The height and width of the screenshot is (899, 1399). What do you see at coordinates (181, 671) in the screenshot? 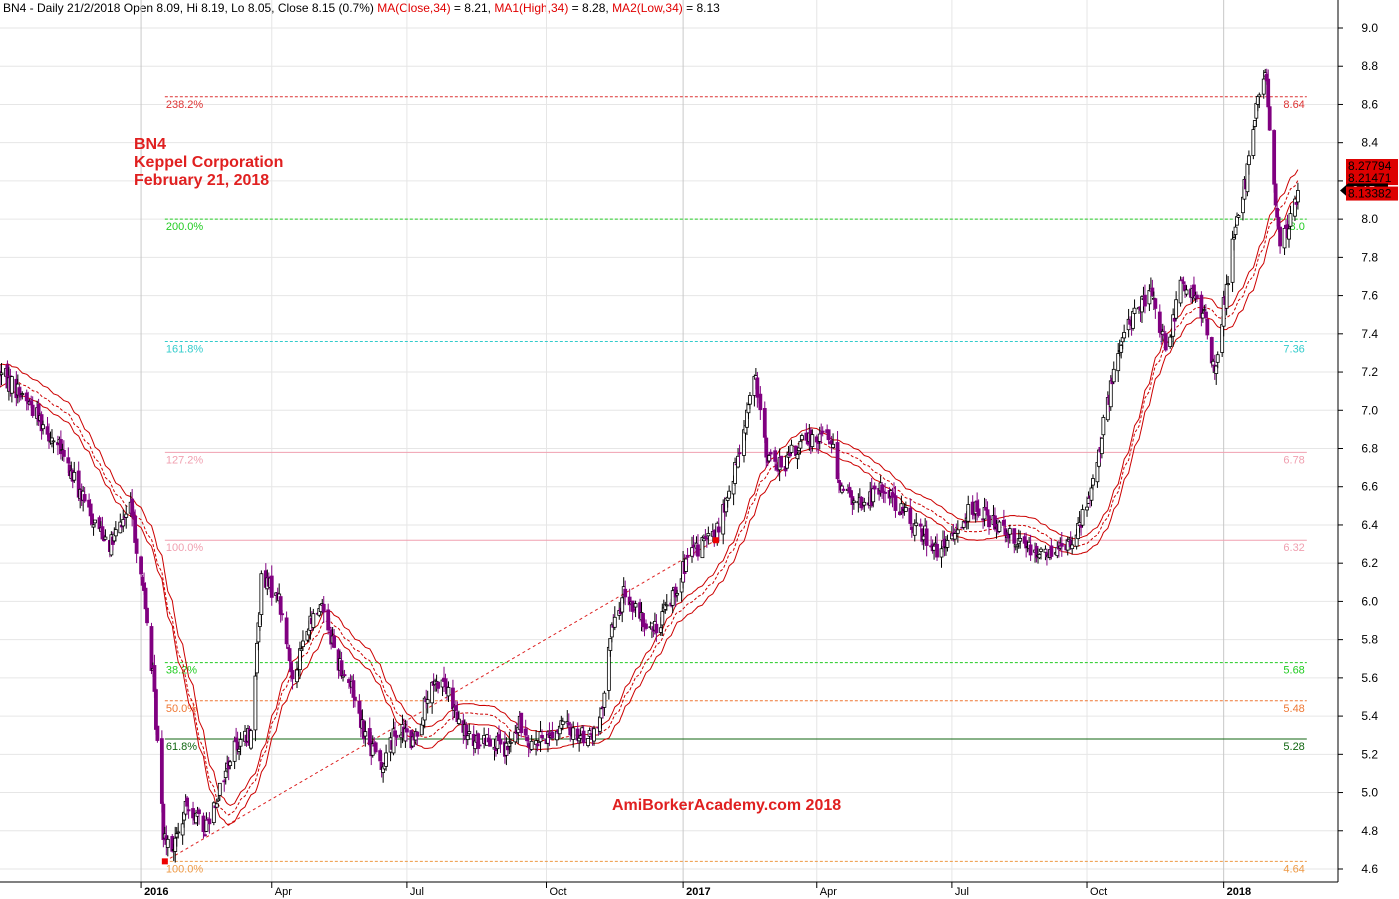
I see `fib-level-label: 38.2%` at bounding box center [181, 671].